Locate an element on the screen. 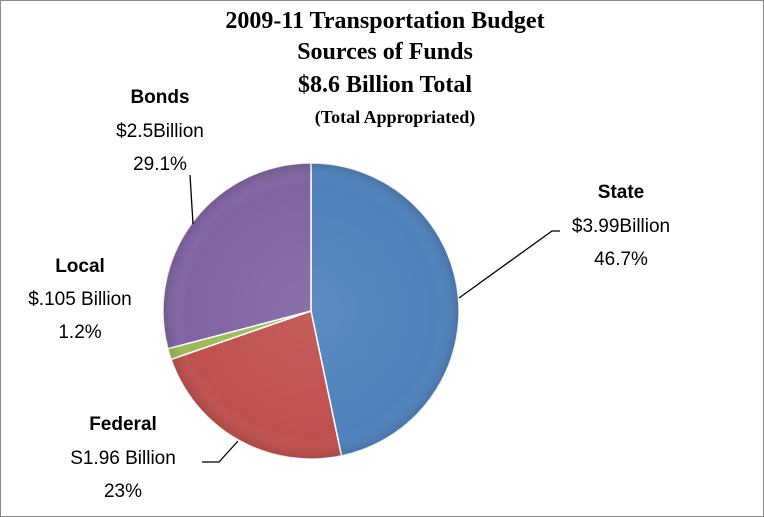 Image resolution: width=764 pixels, height=517 pixels. label-state-percent: 46.7% is located at coordinates (621, 259).